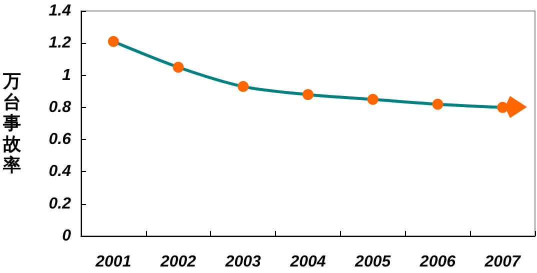 The width and height of the screenshot is (537, 273). Describe the element at coordinates (60, 11) in the screenshot. I see `y-tick-label: 1.4` at that location.